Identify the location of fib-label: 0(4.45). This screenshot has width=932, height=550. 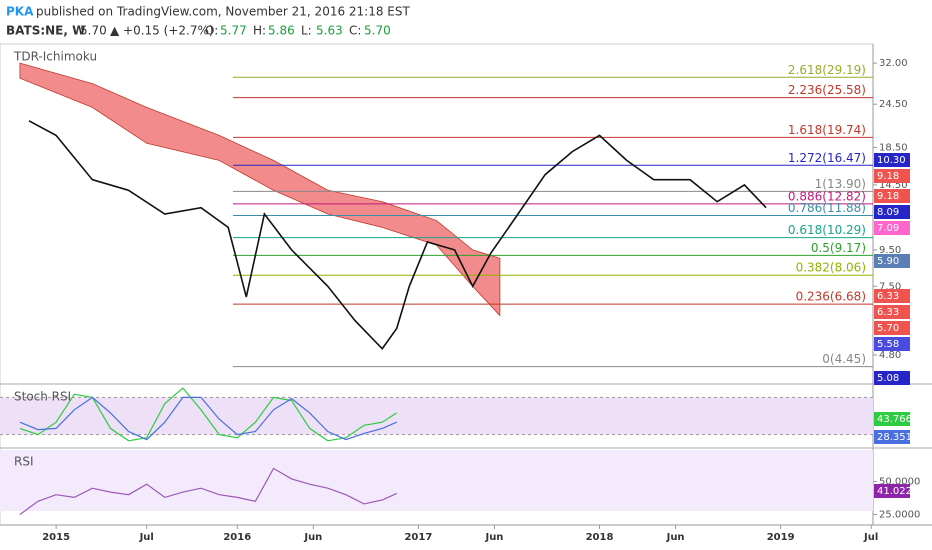
(844, 359).